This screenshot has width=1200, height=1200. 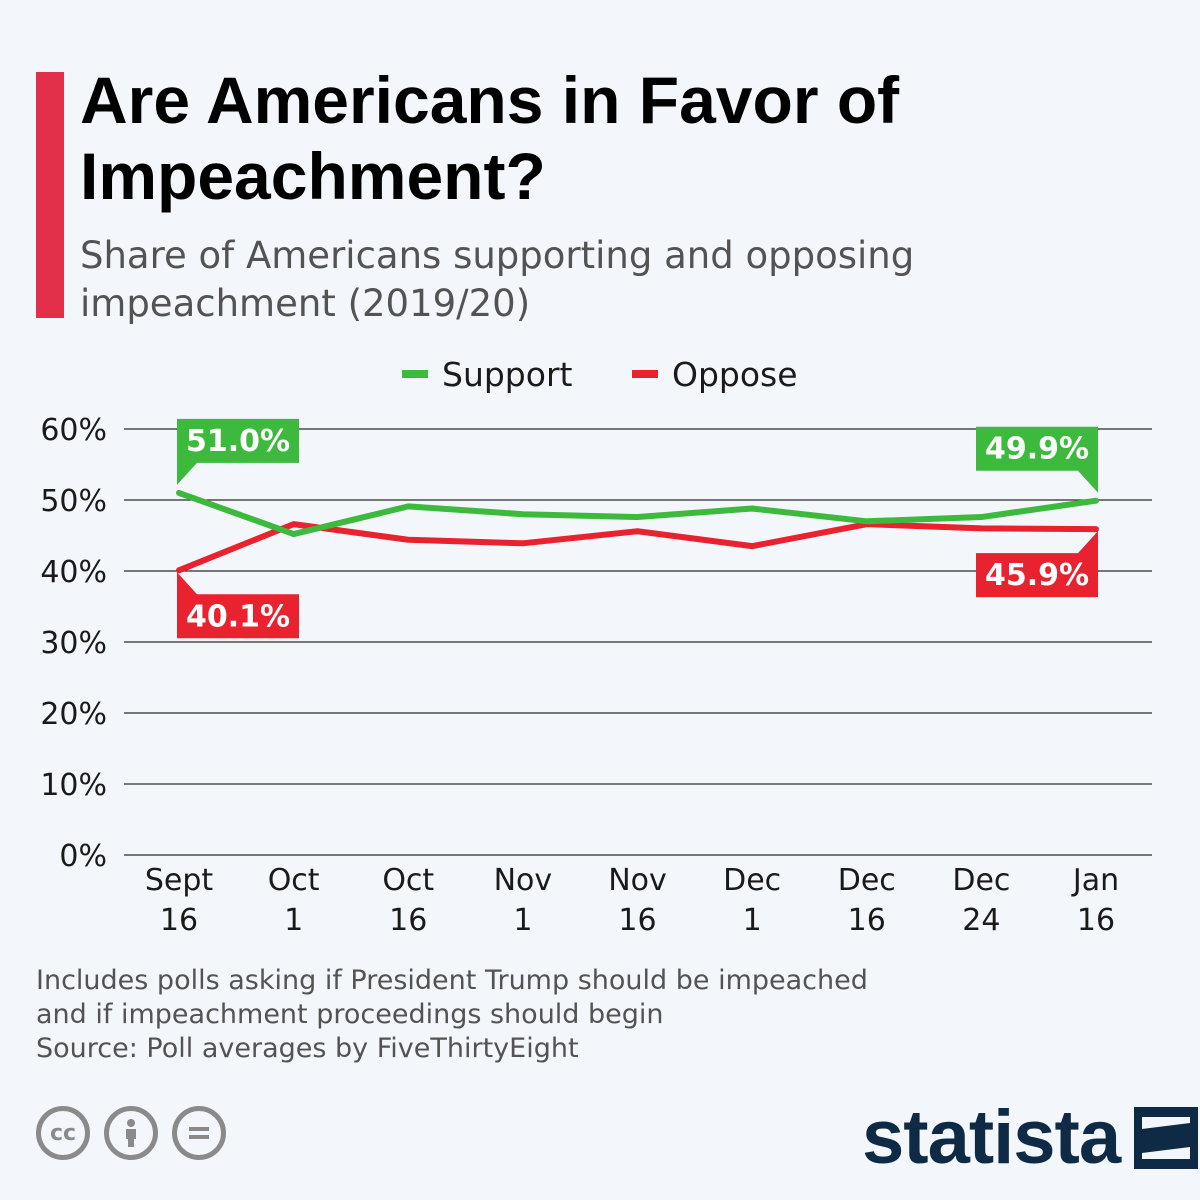 I want to click on statista-logo: statista, so click(x=1030, y=1137).